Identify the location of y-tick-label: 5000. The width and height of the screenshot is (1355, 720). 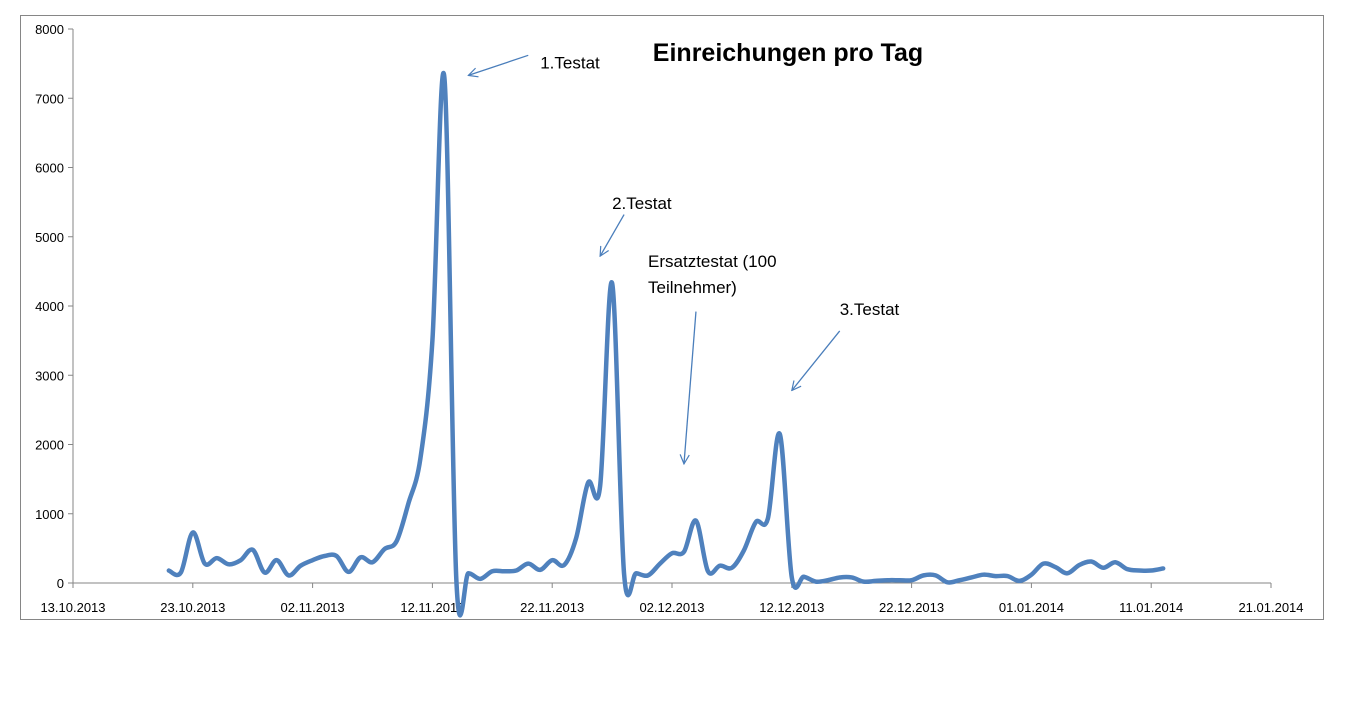
(49, 237).